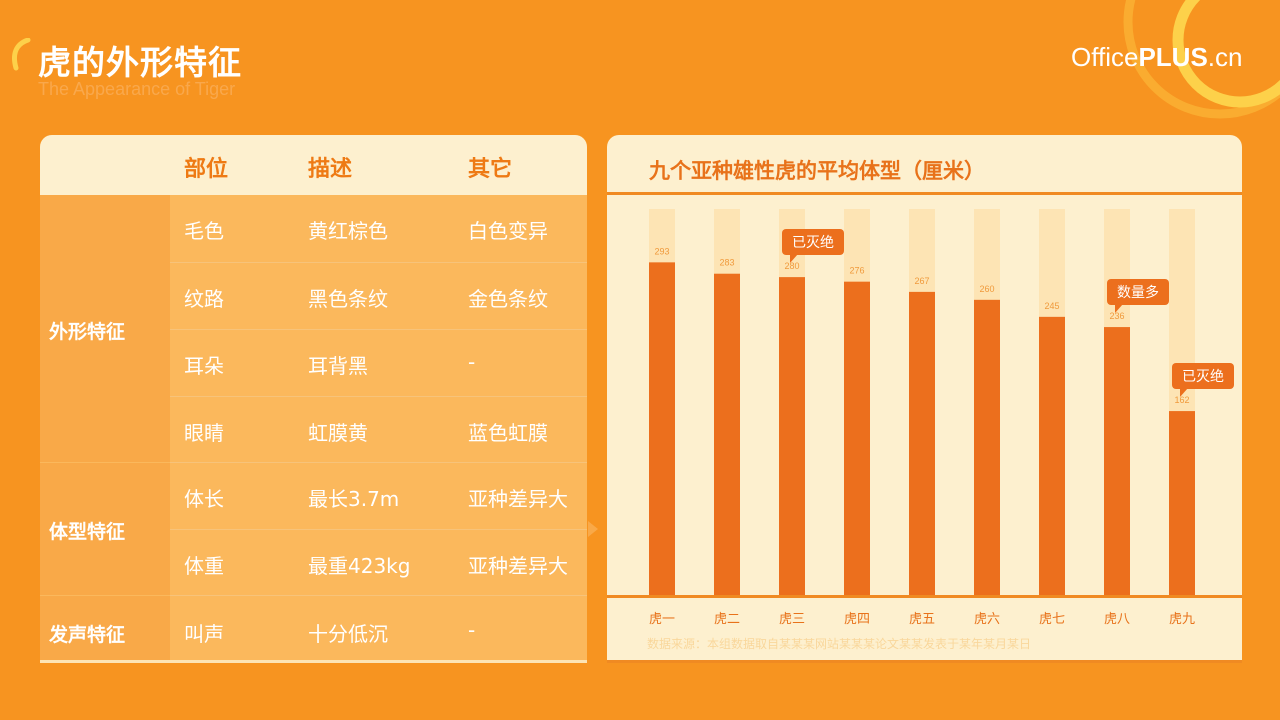 This screenshot has width=1280, height=720. What do you see at coordinates (593, 529) in the screenshot?
I see `arrow-icon` at bounding box center [593, 529].